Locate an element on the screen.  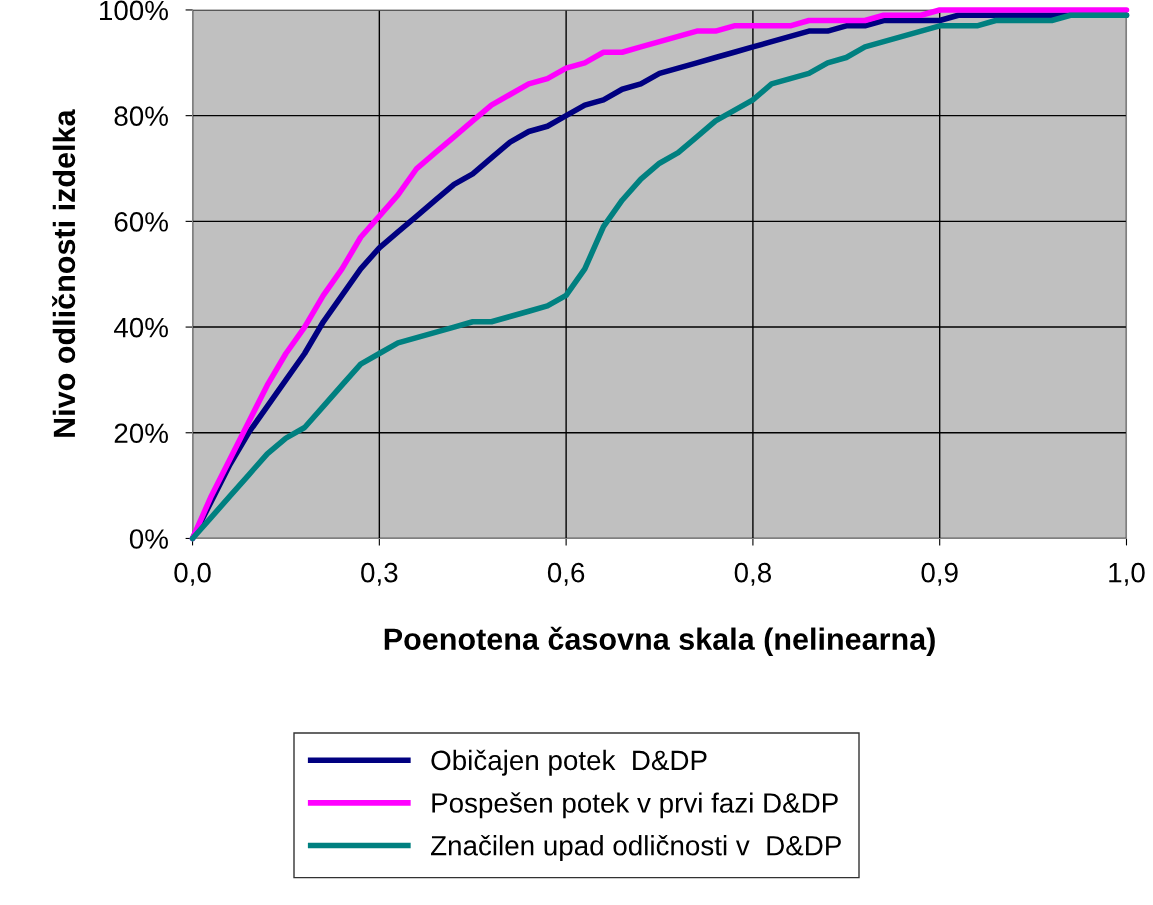
legend-label: Pospešen potek v prvi fazi D&DP is located at coordinates (635, 805).